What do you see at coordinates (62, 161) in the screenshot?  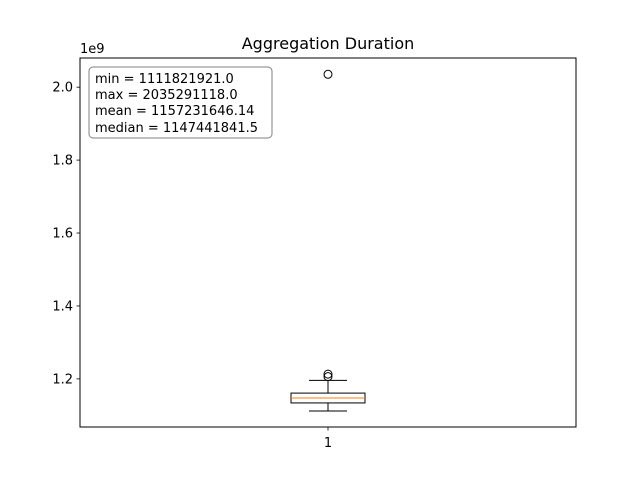 I see `y-tick-label: 1.8` at bounding box center [62, 161].